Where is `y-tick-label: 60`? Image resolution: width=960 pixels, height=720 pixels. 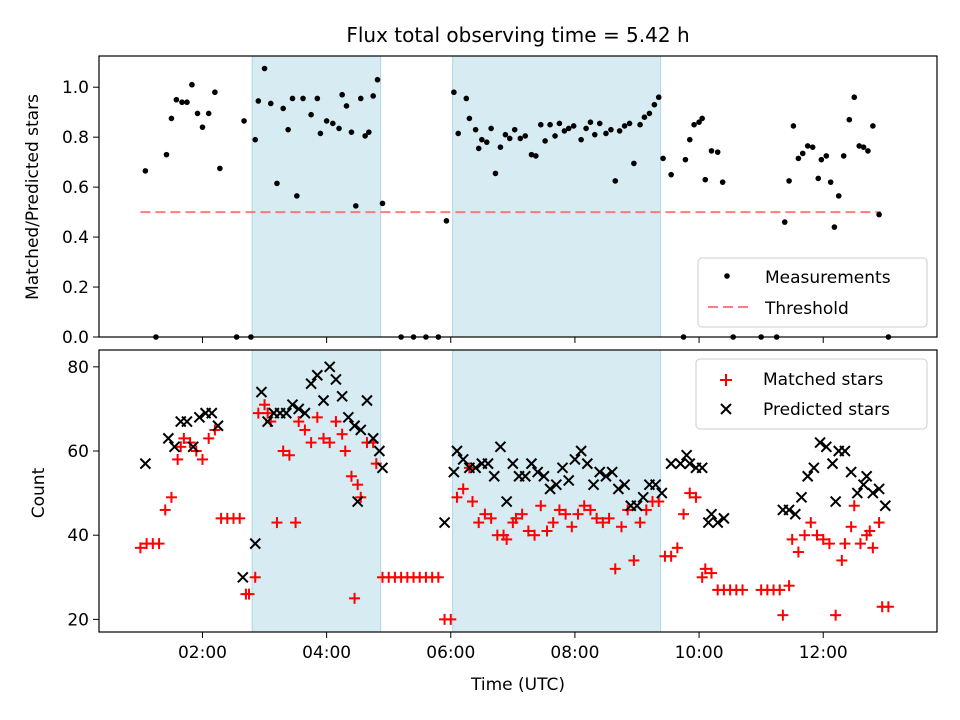
y-tick-label: 60 is located at coordinates (78, 452).